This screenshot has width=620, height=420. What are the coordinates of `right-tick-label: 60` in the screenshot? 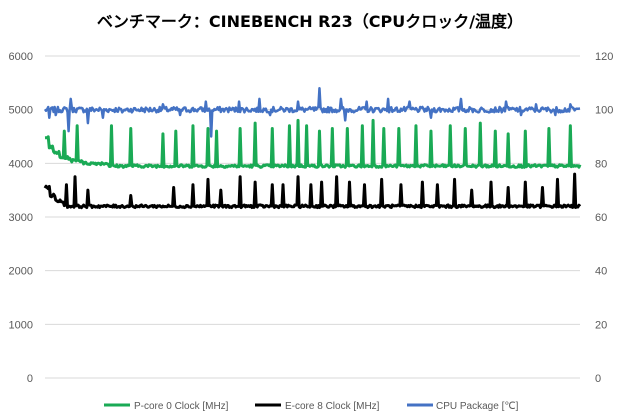 It's located at (601, 218).